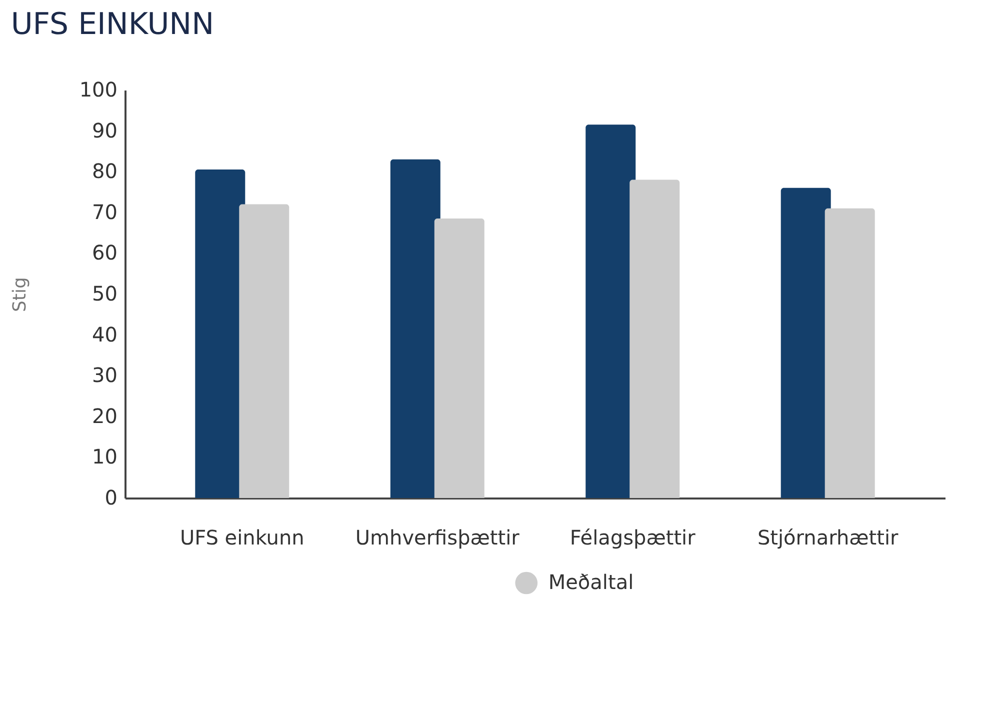 This screenshot has width=995, height=702. I want to click on legend-label: Meðaltal, so click(591, 582).